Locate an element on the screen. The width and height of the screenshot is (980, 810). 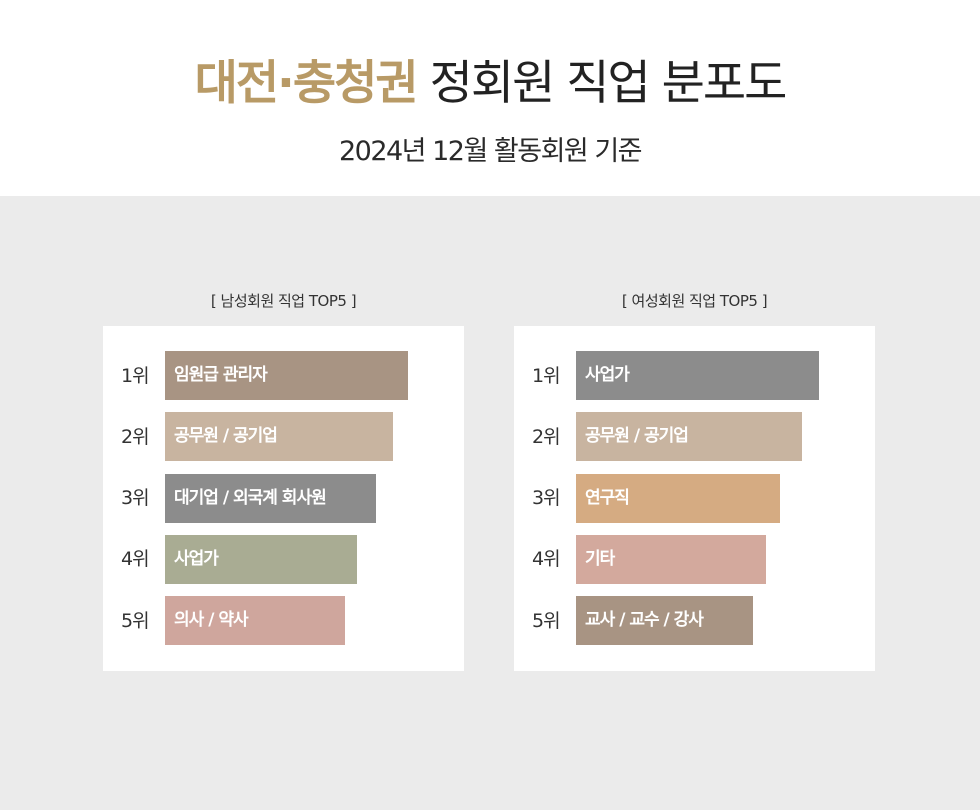
page-title: 대전·충청권 정회원 직업 분포도 is located at coordinates (490, 84).